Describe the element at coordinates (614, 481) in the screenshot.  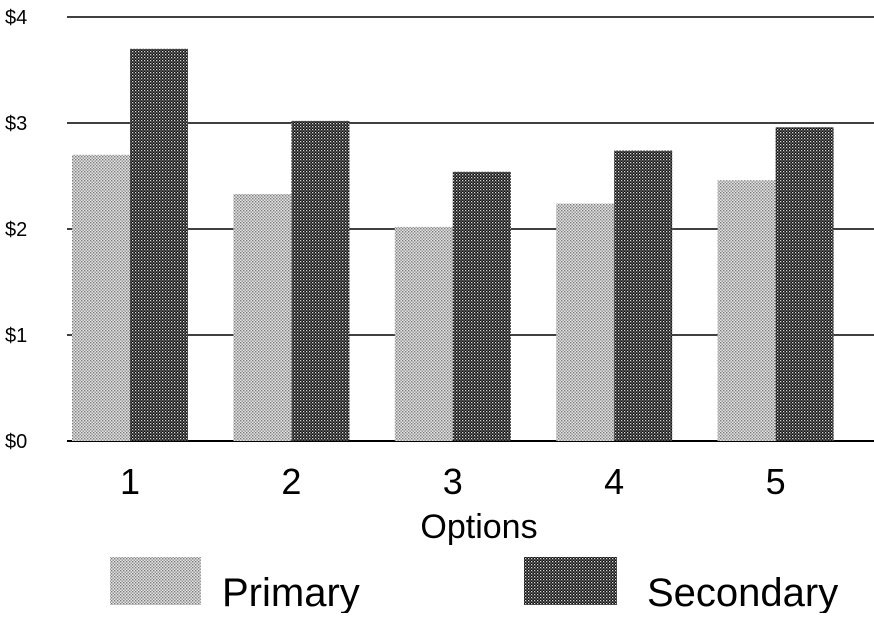
I see `x-tick-label: 4` at that location.